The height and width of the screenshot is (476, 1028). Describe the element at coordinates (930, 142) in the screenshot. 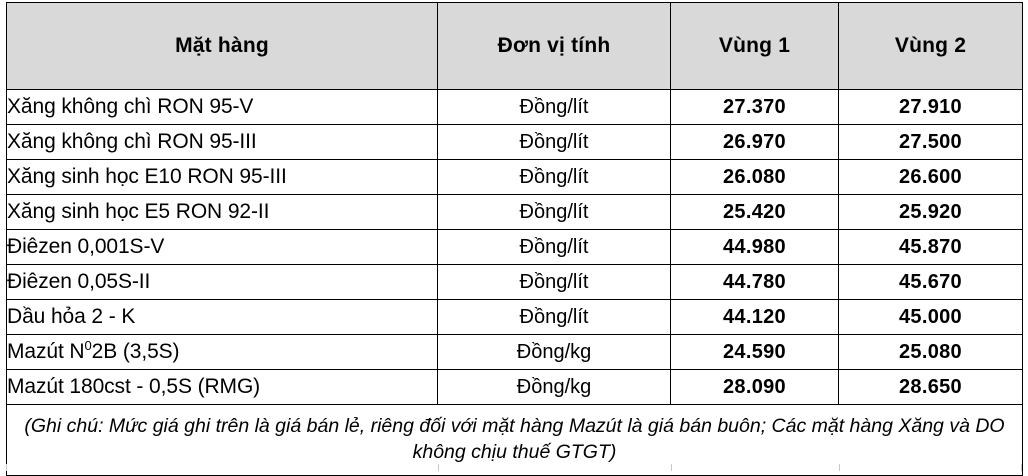

I see `cell-price-zone-2: 27.500` at that location.